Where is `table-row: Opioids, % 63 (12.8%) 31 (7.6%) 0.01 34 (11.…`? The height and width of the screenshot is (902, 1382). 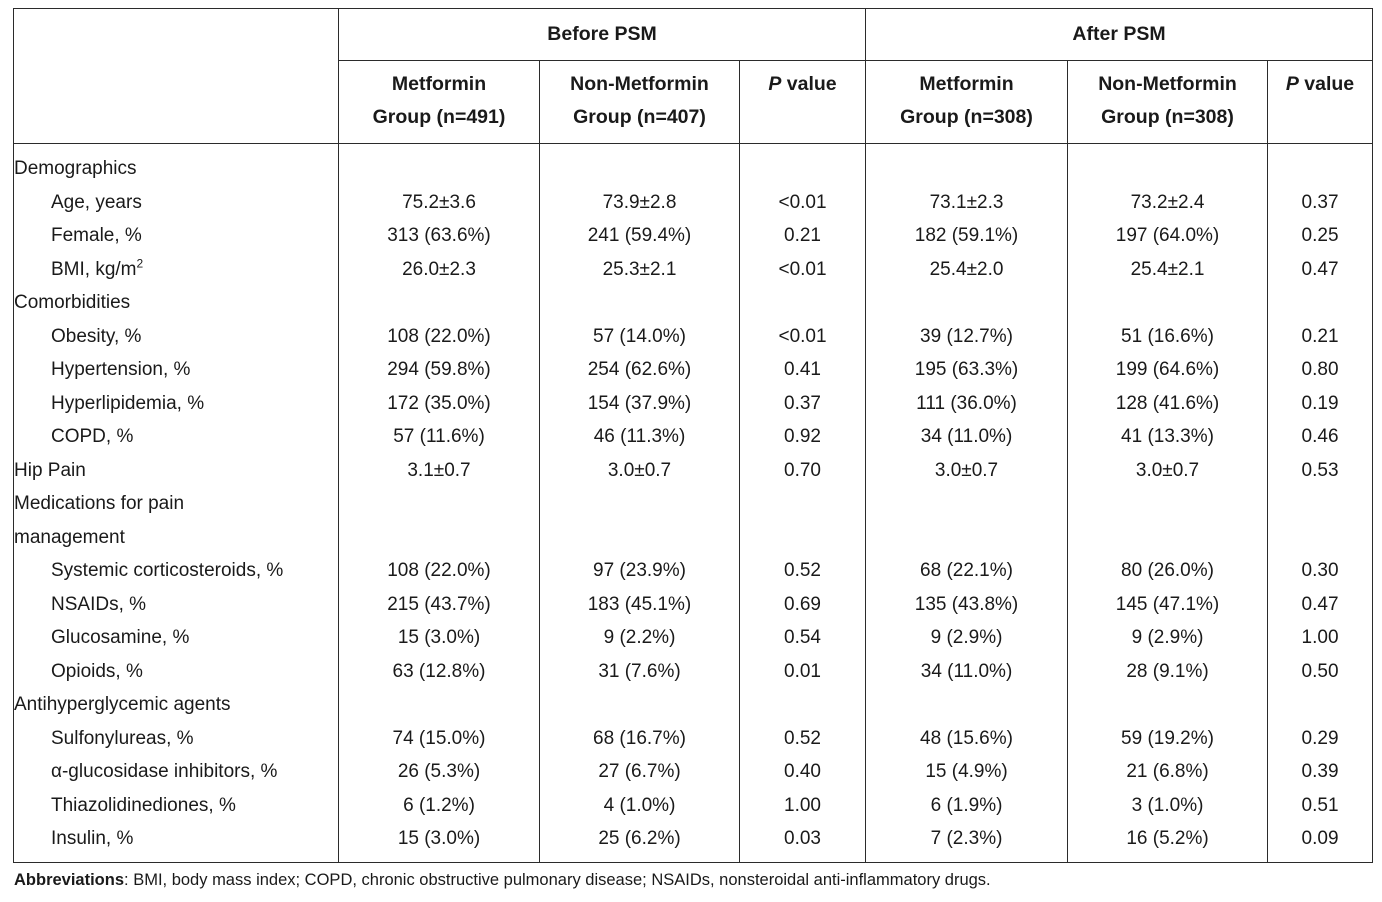
table-row: Opioids, % 63 (12.8%) 31 (7.6%) 0.01 34 (11.… is located at coordinates (693, 671).